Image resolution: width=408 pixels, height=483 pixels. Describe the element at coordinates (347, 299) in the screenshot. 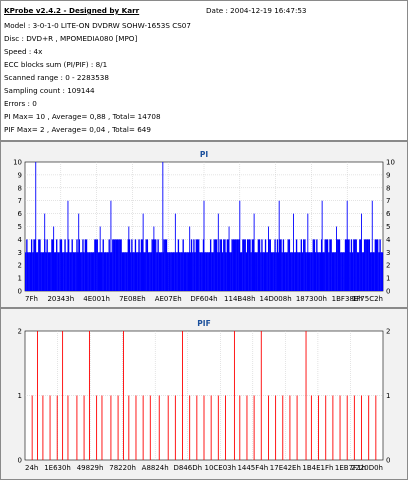

I see `pi-x-tick-label: 1BF38Eh` at that location.